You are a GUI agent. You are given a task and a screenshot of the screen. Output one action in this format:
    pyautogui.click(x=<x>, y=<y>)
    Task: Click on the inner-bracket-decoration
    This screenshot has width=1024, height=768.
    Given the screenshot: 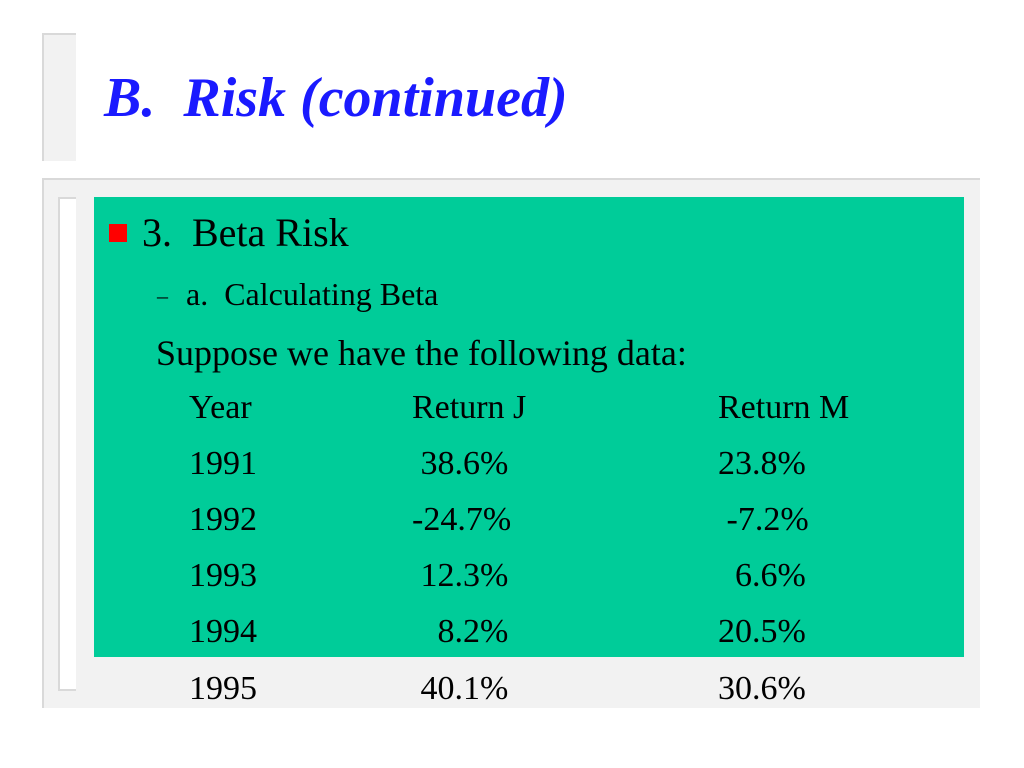 What is the action you would take?
    pyautogui.click(x=67, y=444)
    